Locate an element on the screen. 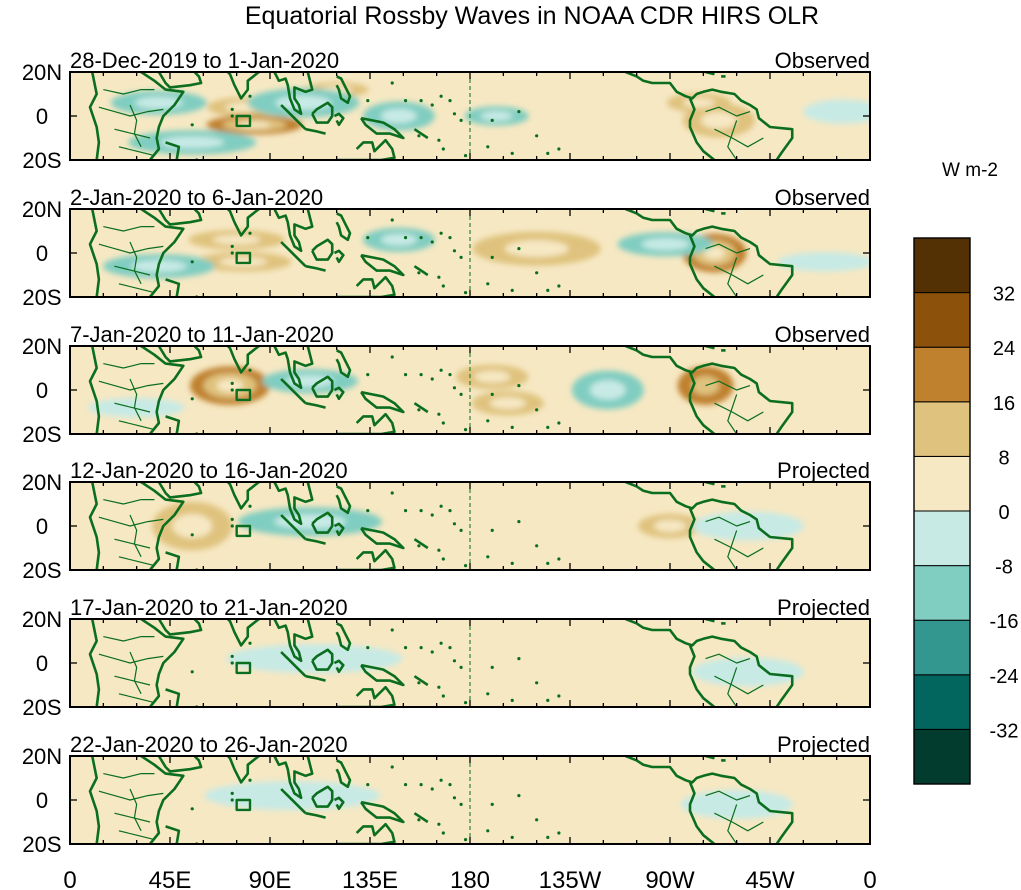  y-tick-label: 20N is located at coordinates (42, 756).